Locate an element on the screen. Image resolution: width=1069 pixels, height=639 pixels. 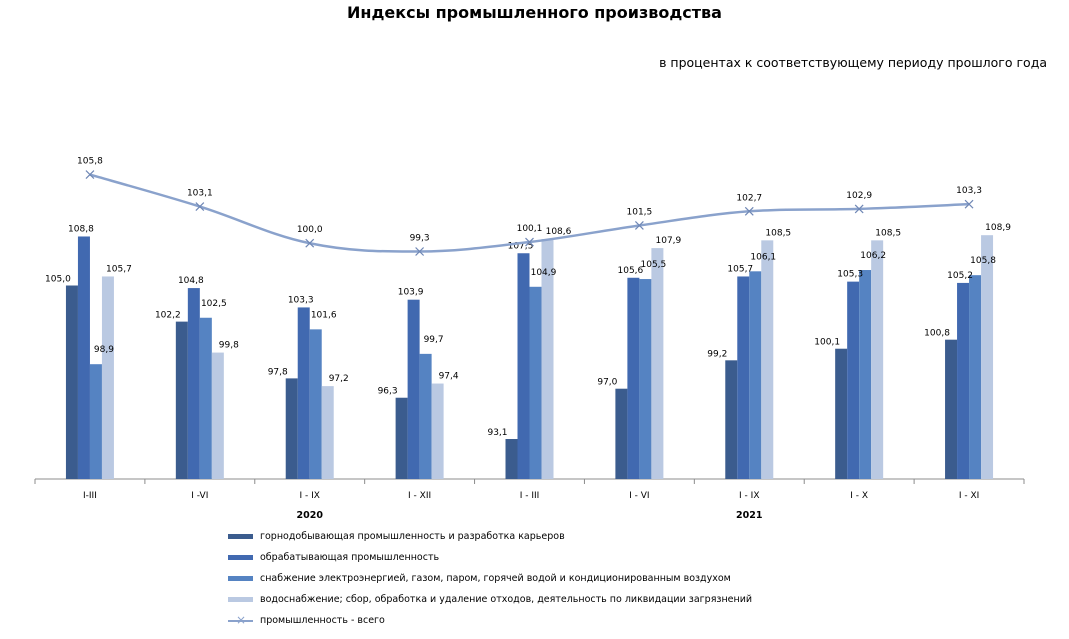
bar-value-label: 93,1 is located at coordinates (497, 433).